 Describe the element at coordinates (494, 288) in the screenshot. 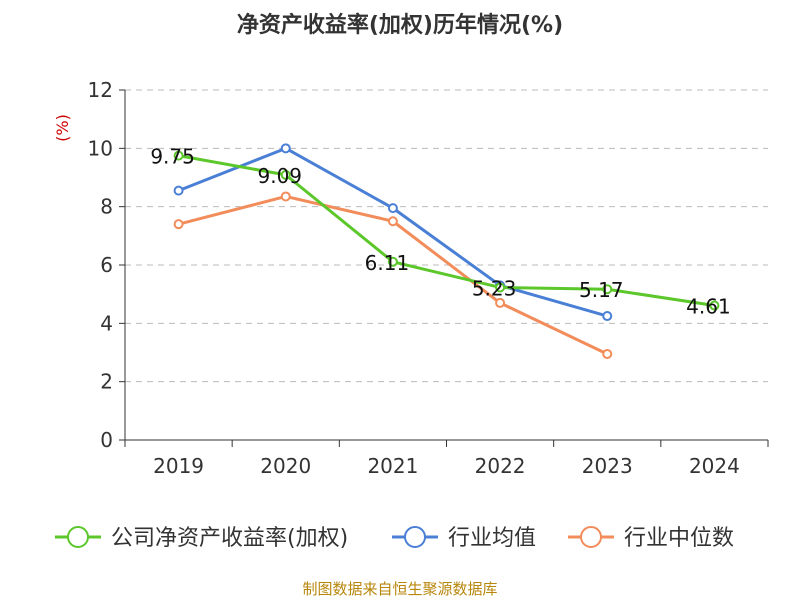

I see `data-label: 5.23` at that location.